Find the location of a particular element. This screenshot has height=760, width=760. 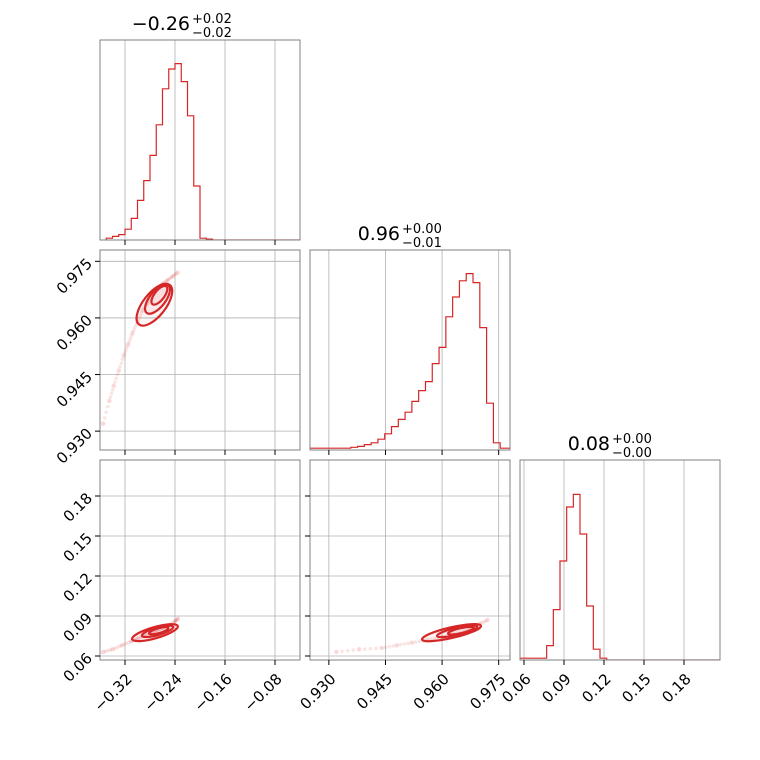

histogram-panel-1: 0.96 +0.00−0.01 is located at coordinates (410, 338).